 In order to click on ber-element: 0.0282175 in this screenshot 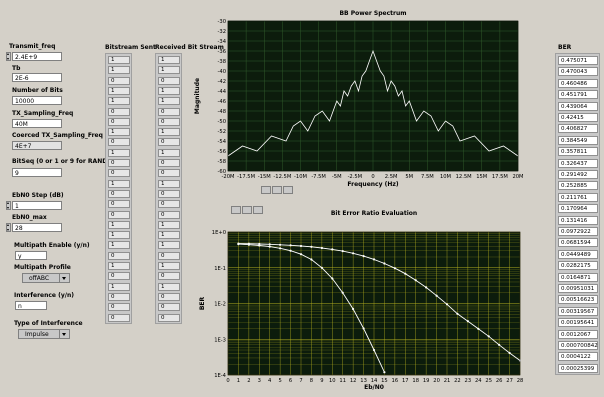, I will do `click(578, 266)`.